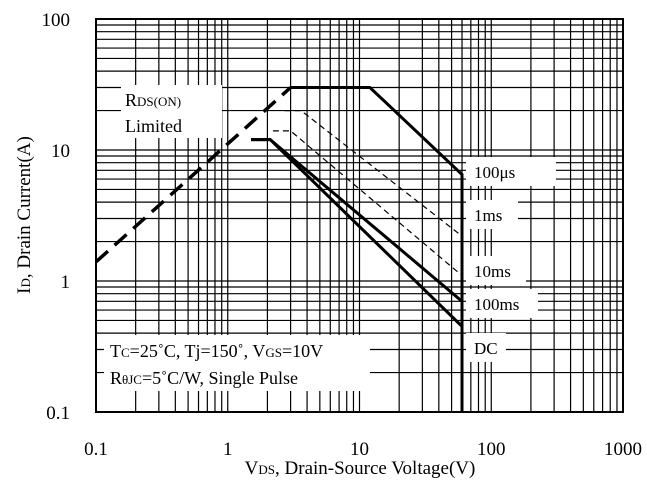 This screenshot has width=647, height=483. Describe the element at coordinates (492, 271) in the screenshot. I see `series-label-10ms: 10ms` at that location.